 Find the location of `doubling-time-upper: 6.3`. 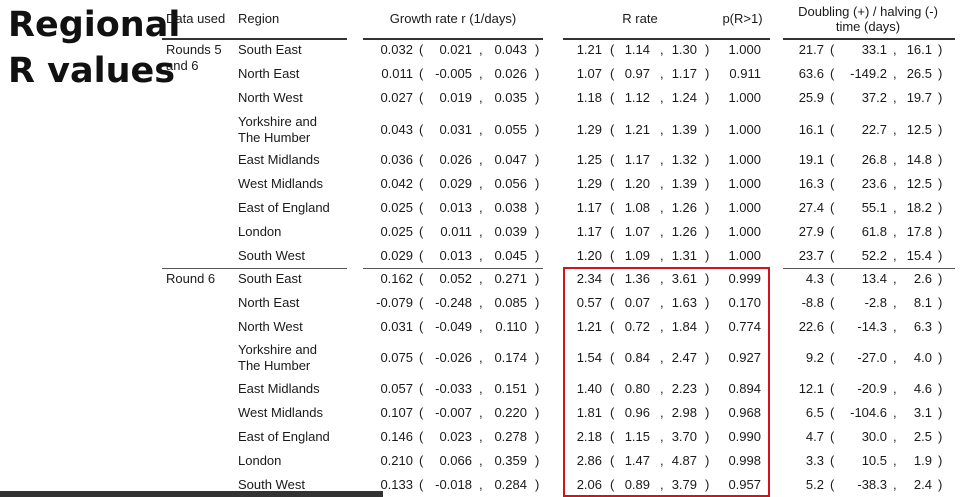

doubling-time-upper: 6.3 is located at coordinates (922, 326).